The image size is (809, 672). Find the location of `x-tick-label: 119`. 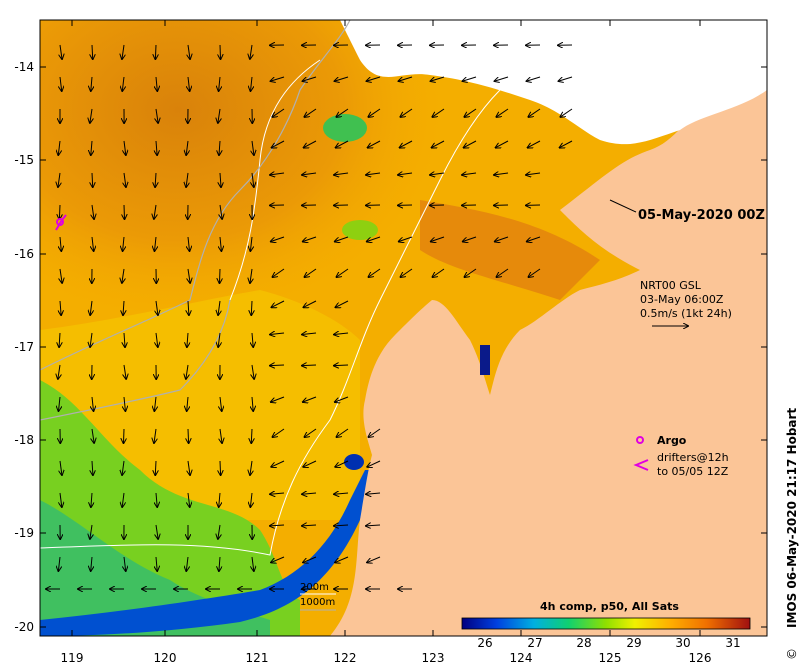

x-tick-label: 119 is located at coordinates (72, 658).